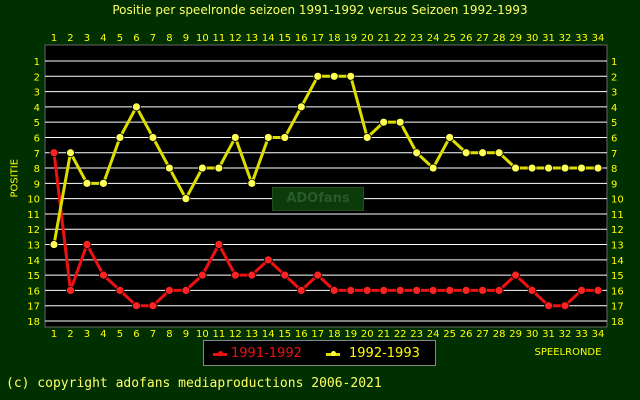  I want to click on y-tick-right-3: 3, so click(614, 93).